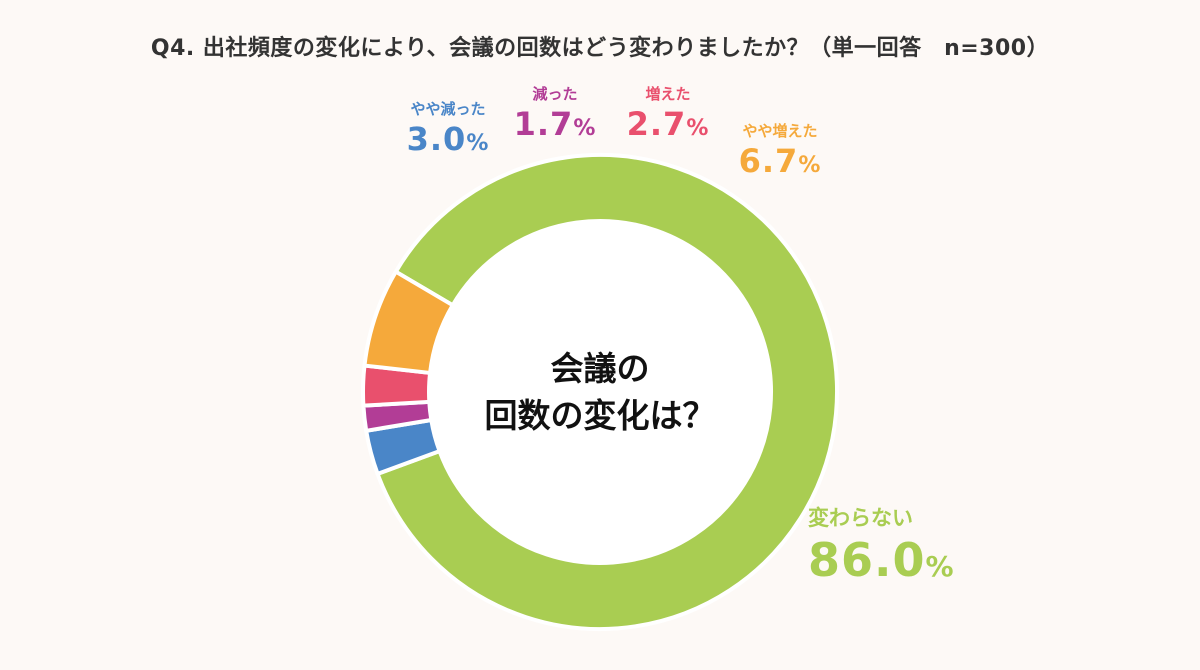  I want to click on slice-value: 3.0%, so click(448, 139).